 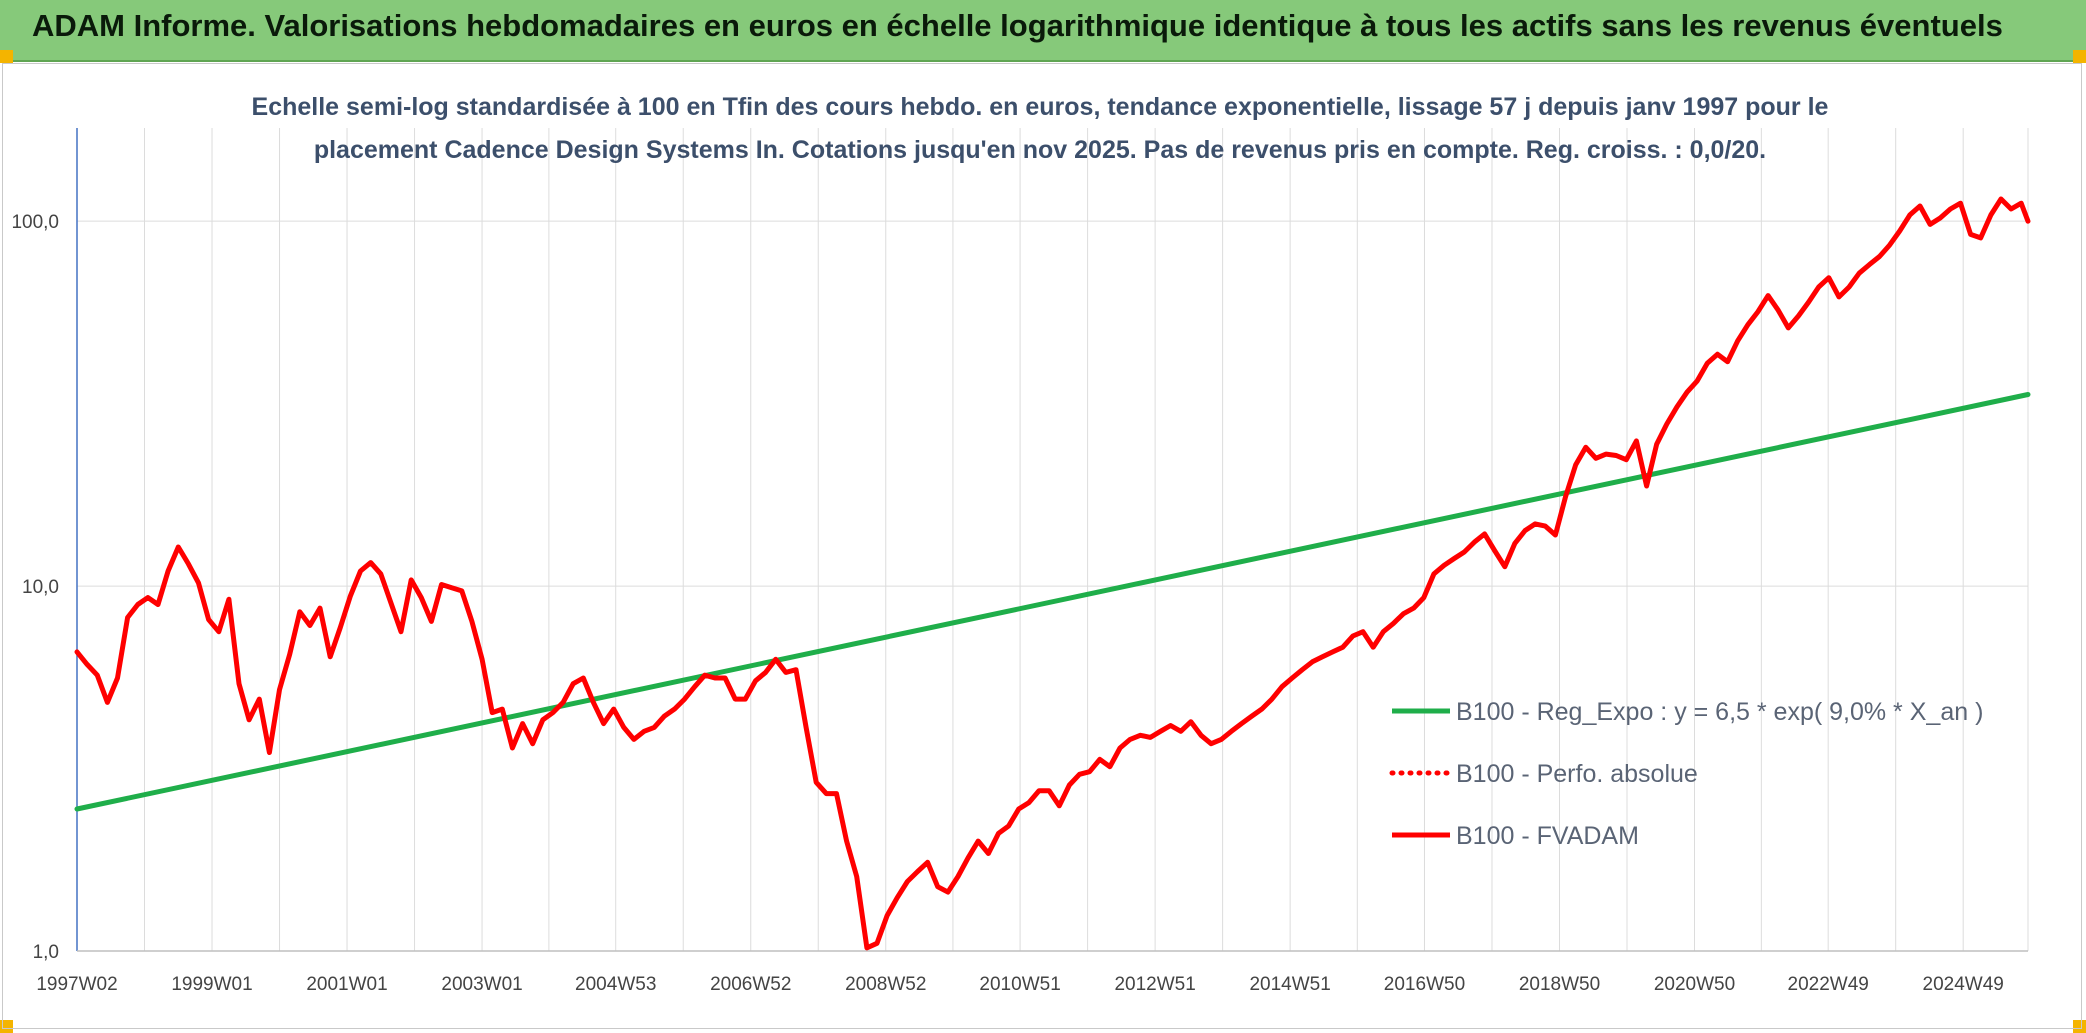 I want to click on x-tick-label: 1999W01, so click(x=211, y=984).